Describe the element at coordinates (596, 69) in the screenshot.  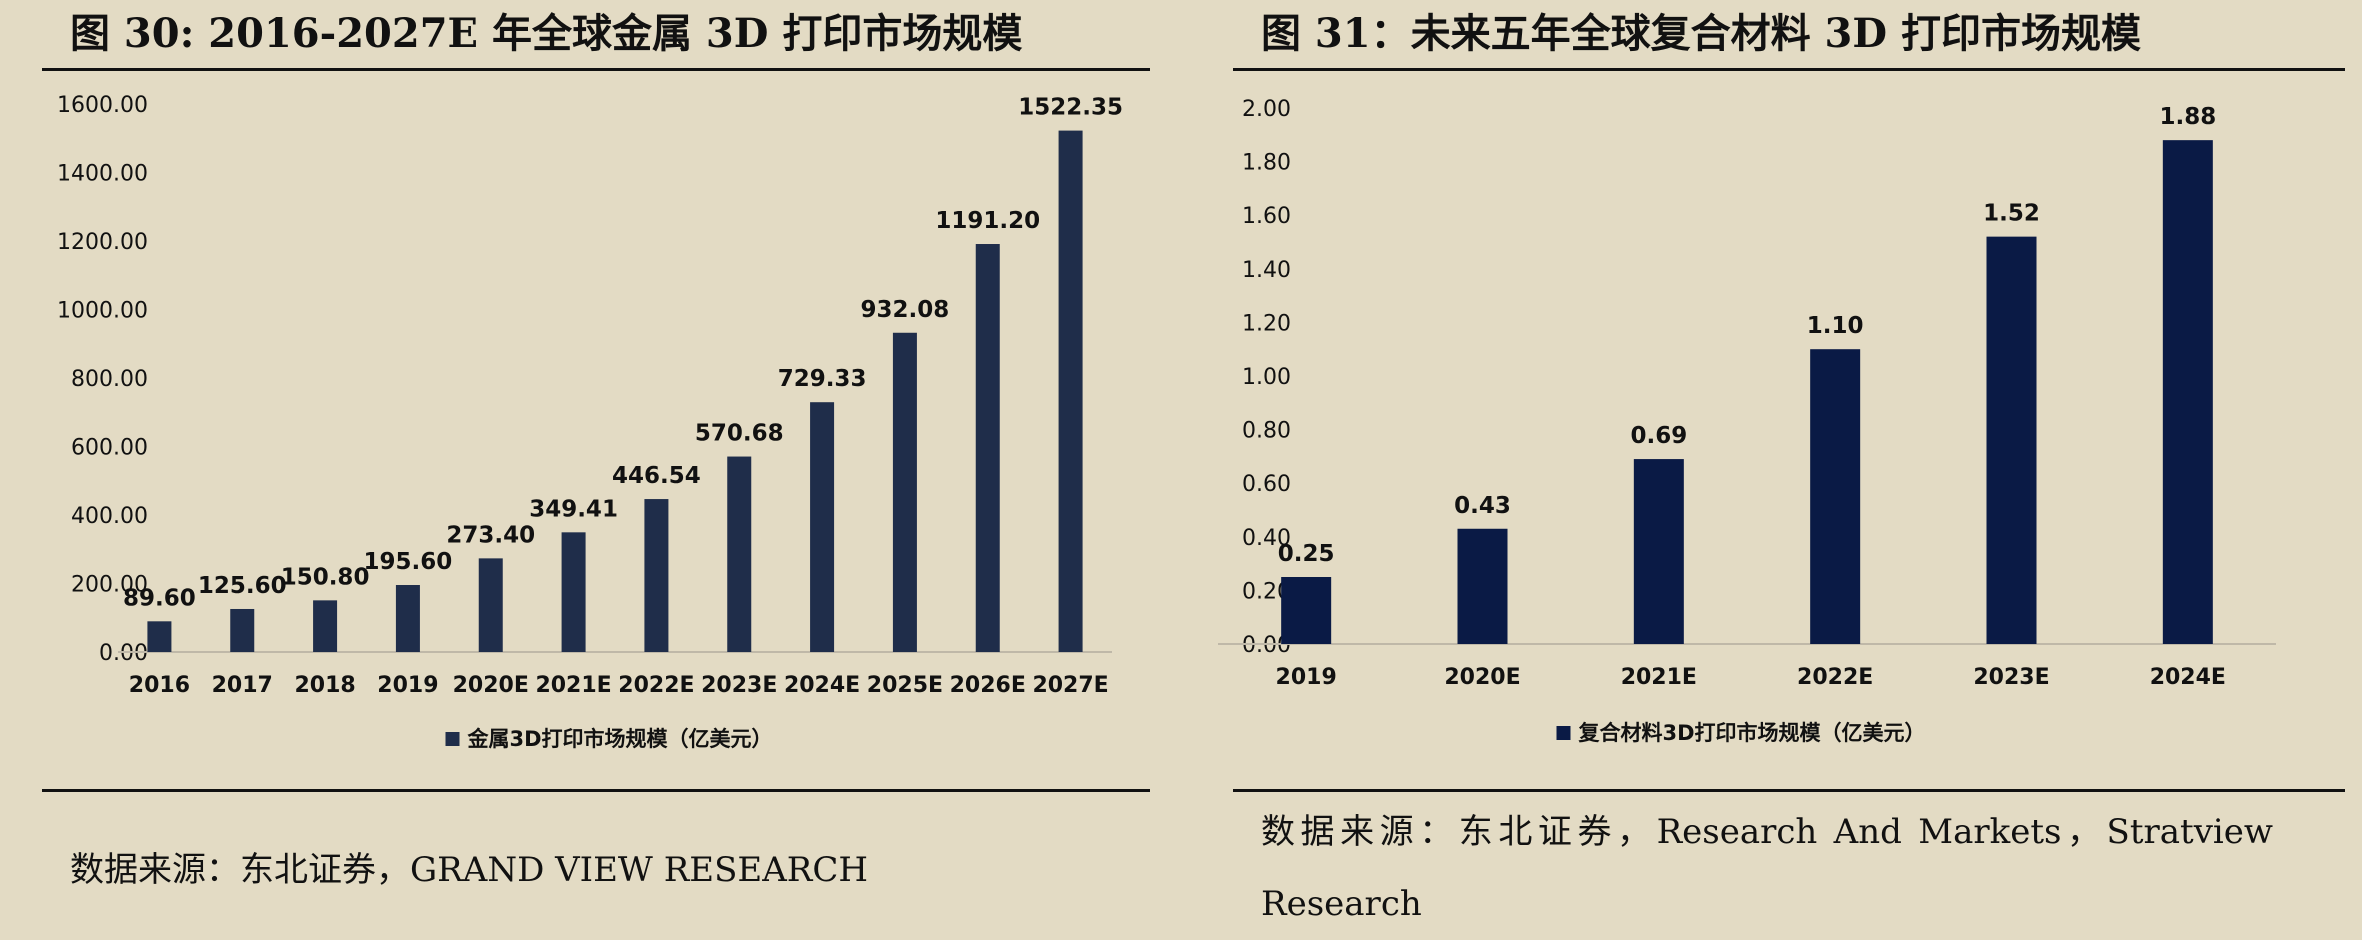
I see `title-rule-left` at that location.